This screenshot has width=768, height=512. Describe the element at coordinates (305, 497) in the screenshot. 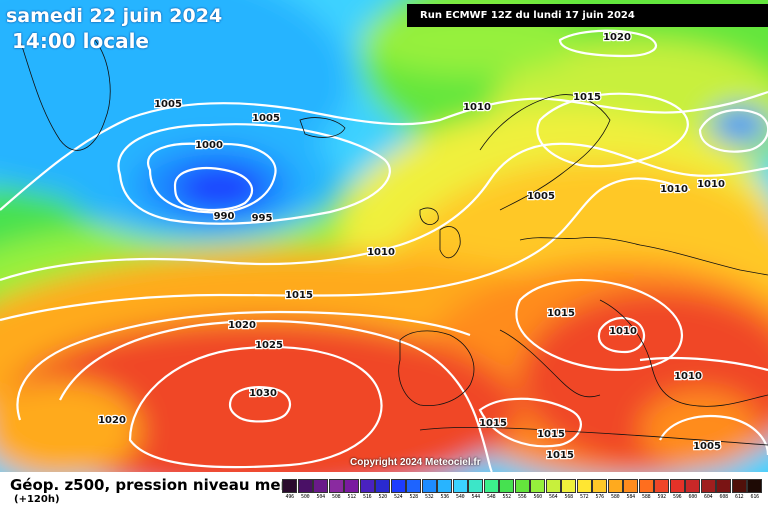

I see `legend-value: 500` at that location.